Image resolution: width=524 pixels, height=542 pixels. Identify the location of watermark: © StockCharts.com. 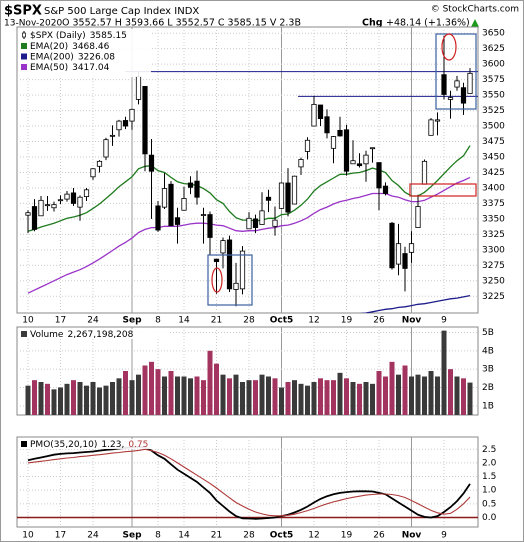
(475, 10).